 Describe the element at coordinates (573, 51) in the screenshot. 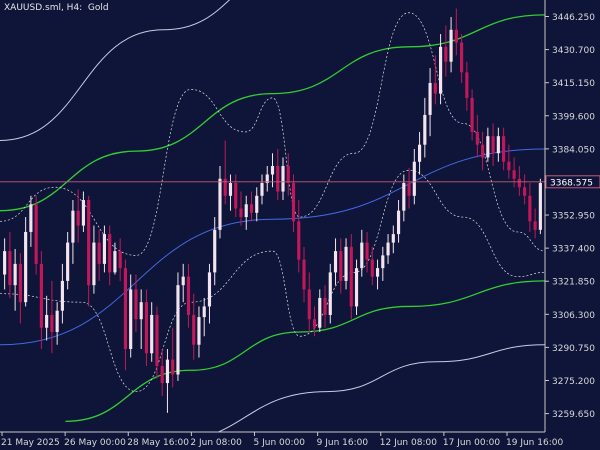

I see `y-tick-label: 3430.700` at that location.